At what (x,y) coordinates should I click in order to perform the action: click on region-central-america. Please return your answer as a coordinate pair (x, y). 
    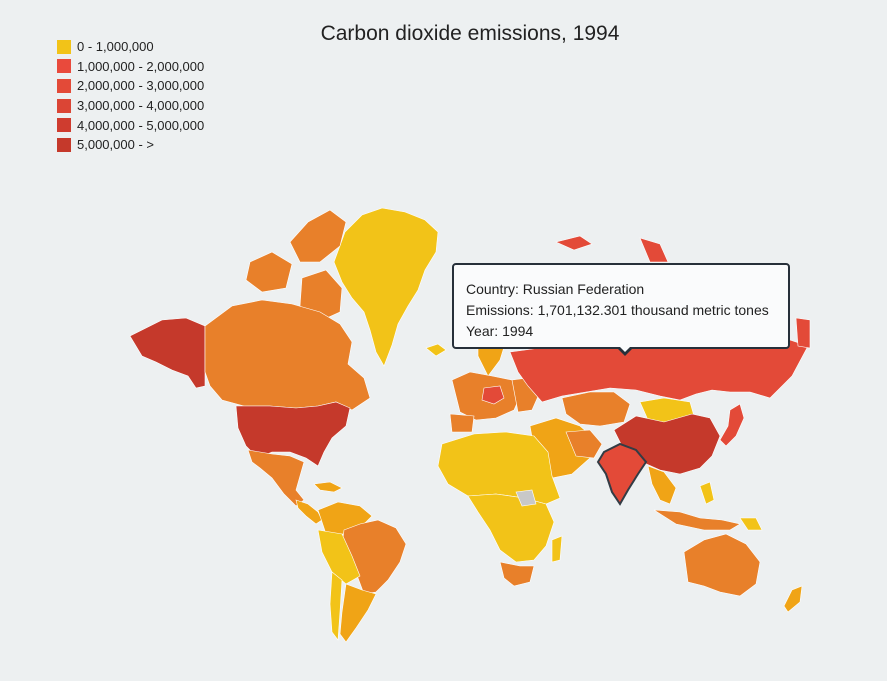
    Looking at the image, I should click on (309, 512).